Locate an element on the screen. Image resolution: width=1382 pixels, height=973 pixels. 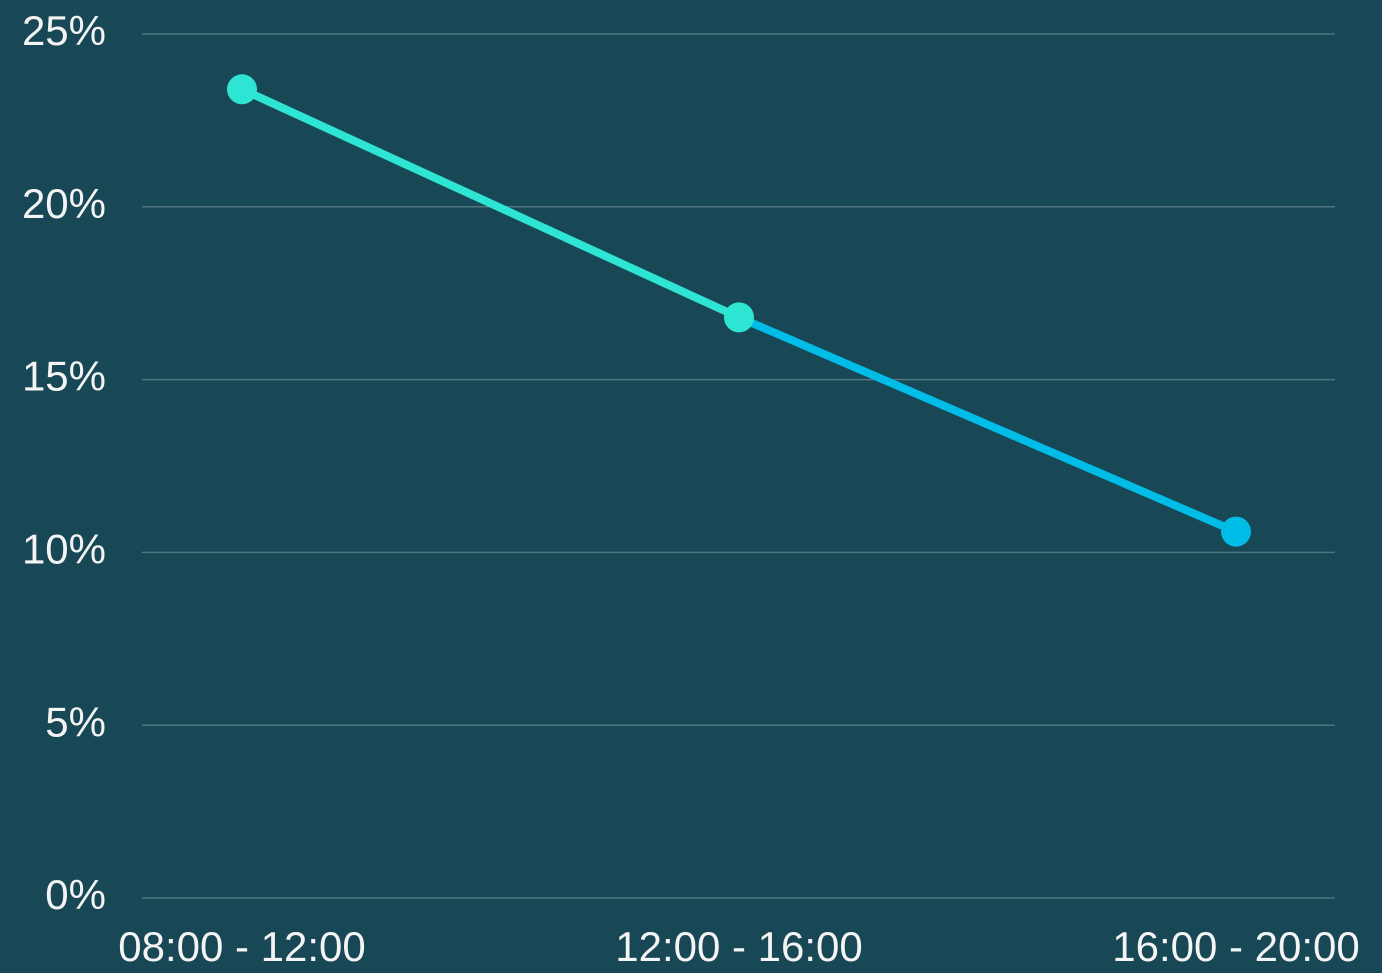
y-tick-label: 5% is located at coordinates (75, 721).